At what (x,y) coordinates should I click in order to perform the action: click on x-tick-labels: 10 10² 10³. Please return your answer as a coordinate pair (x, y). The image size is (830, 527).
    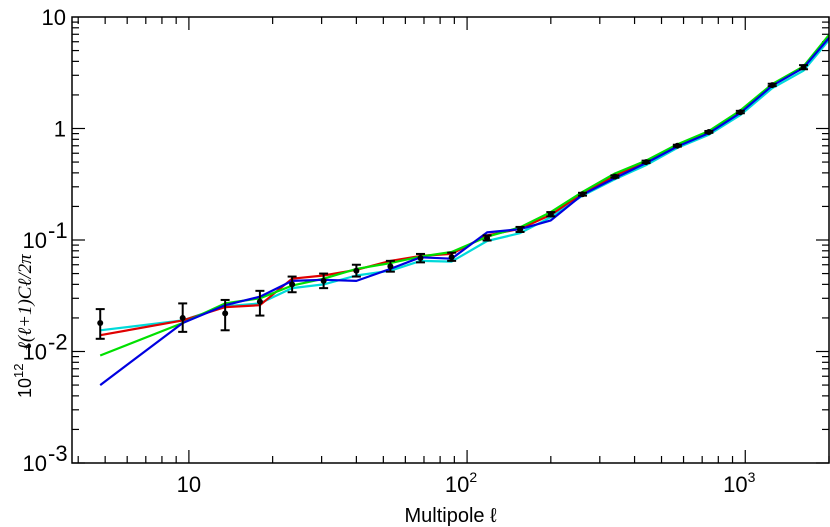
    Looking at the image, I should click on (466, 483).